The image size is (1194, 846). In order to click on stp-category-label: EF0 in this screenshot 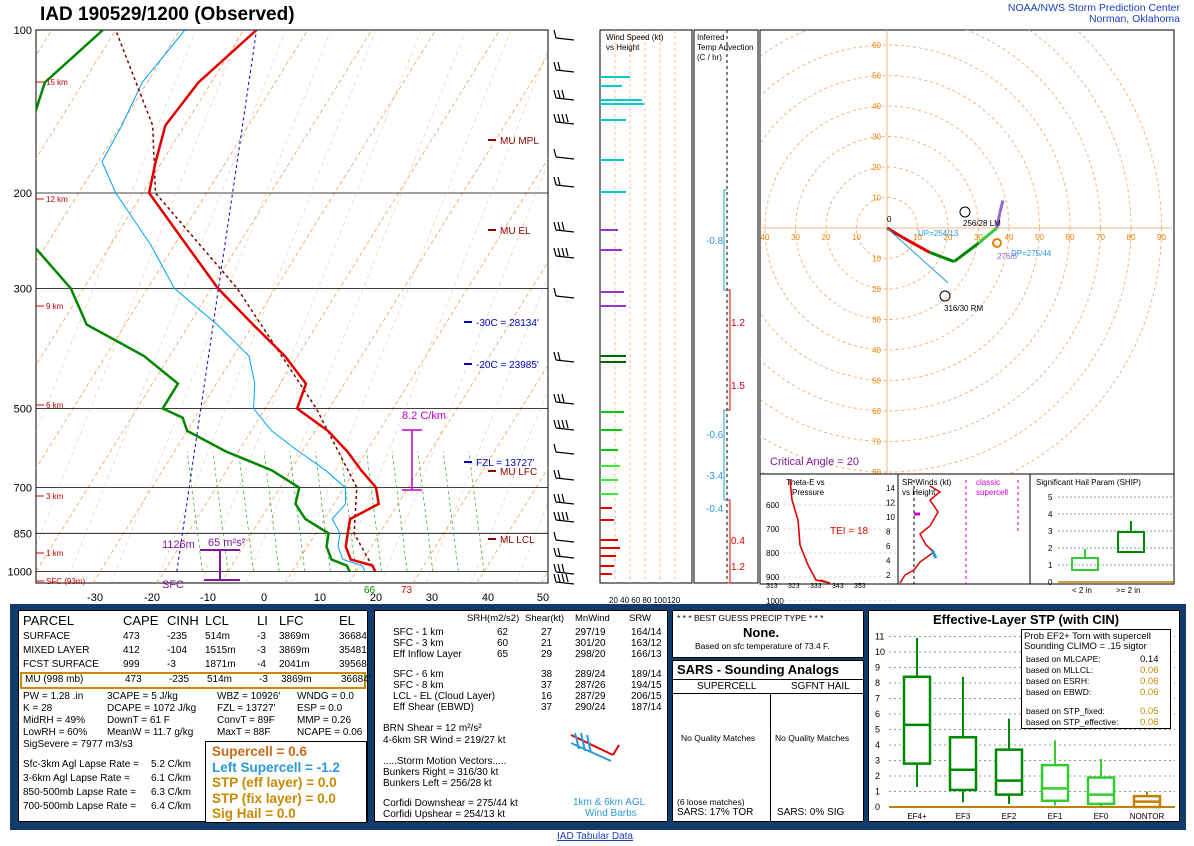, I will do `click(1101, 816)`.